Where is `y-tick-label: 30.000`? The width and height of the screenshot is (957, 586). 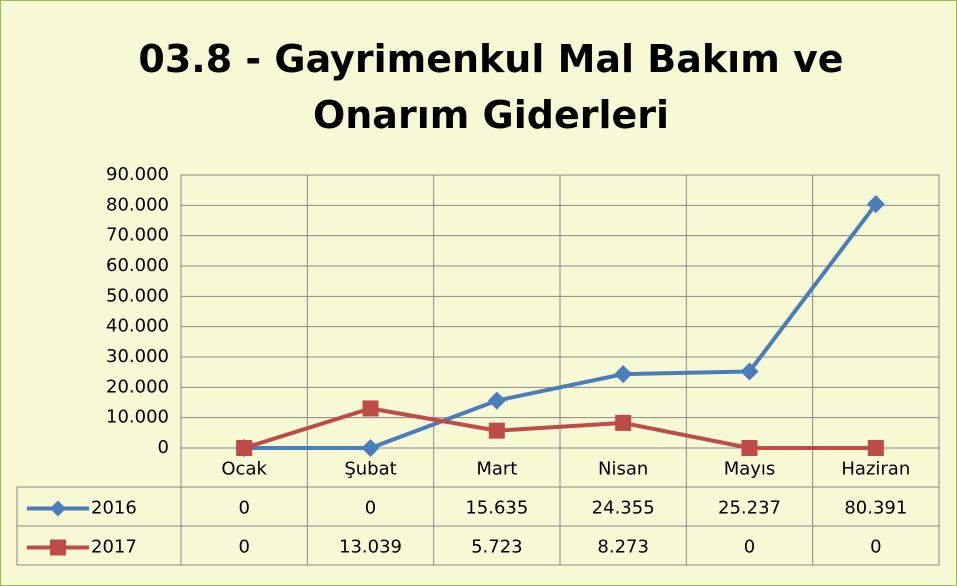 y-tick-label: 30.000 is located at coordinates (137, 356).